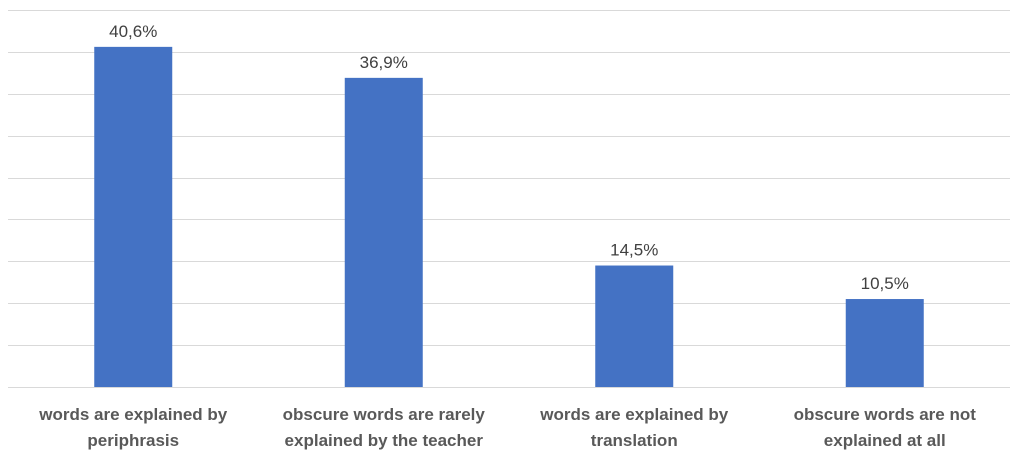  What do you see at coordinates (133, 427) in the screenshot?
I see `category-label-1: words are explained by periphrasis` at bounding box center [133, 427].